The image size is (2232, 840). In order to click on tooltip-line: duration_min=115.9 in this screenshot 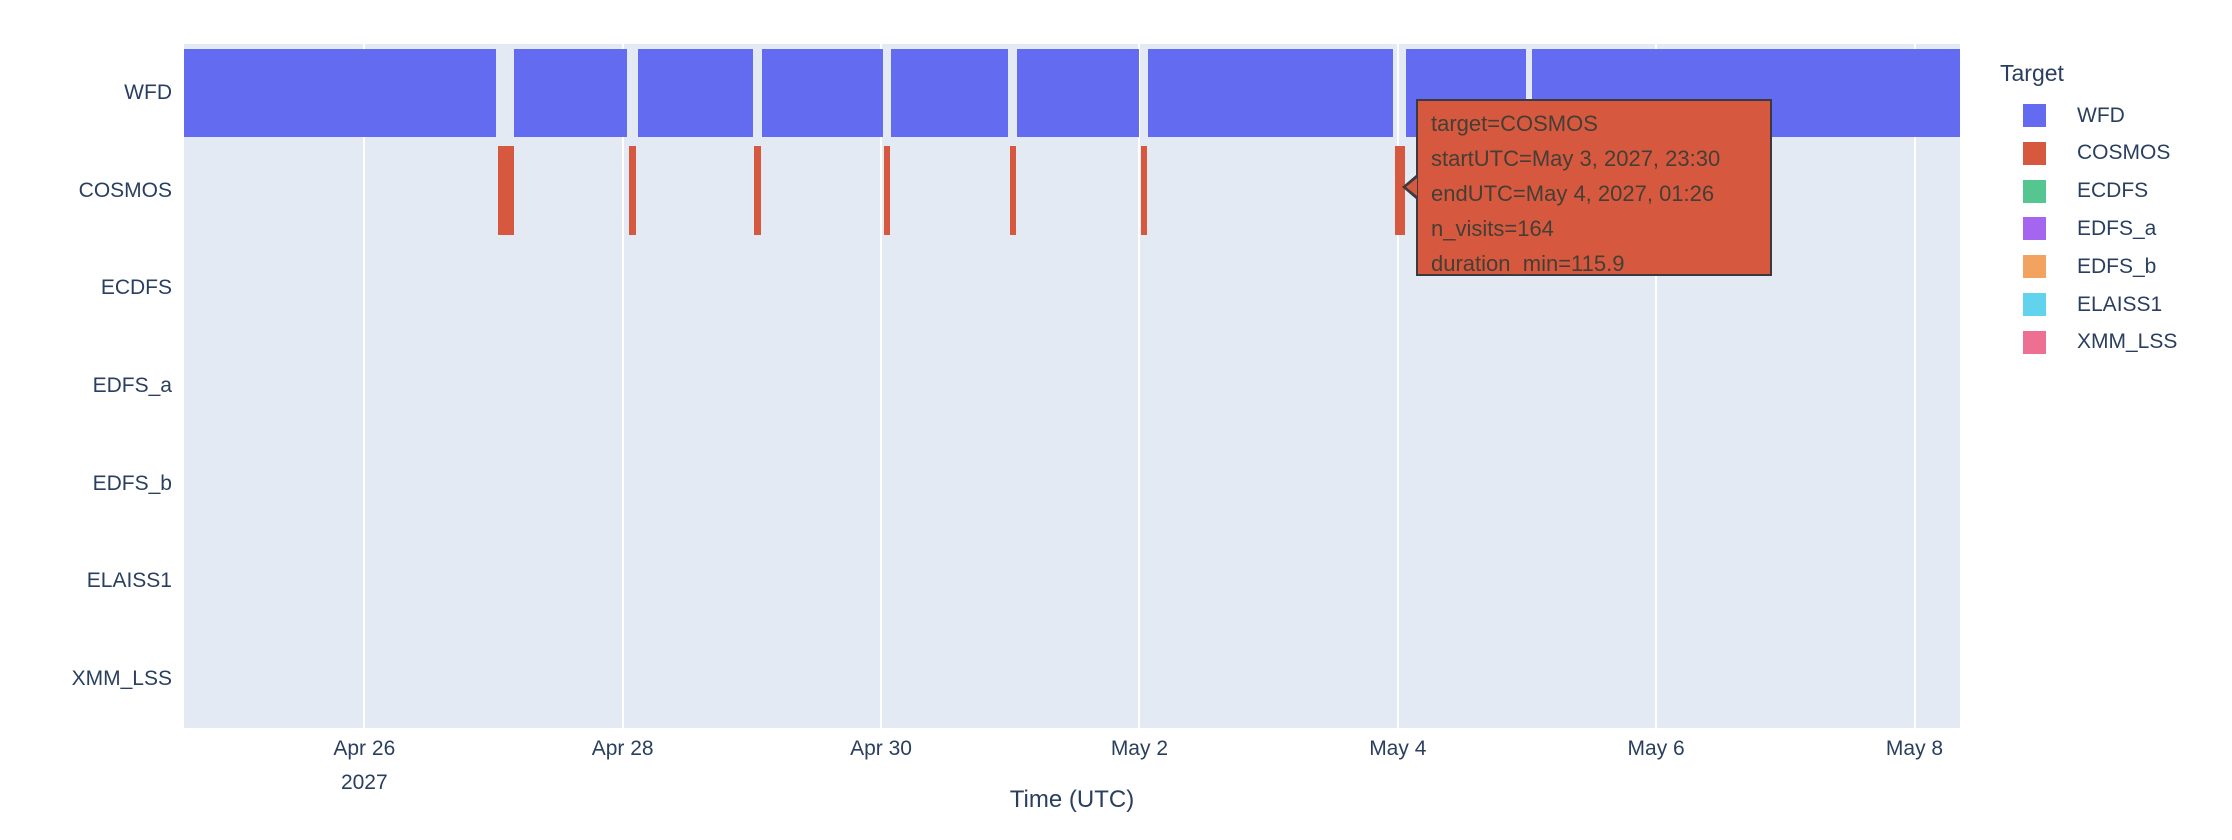, I will do `click(1528, 263)`.